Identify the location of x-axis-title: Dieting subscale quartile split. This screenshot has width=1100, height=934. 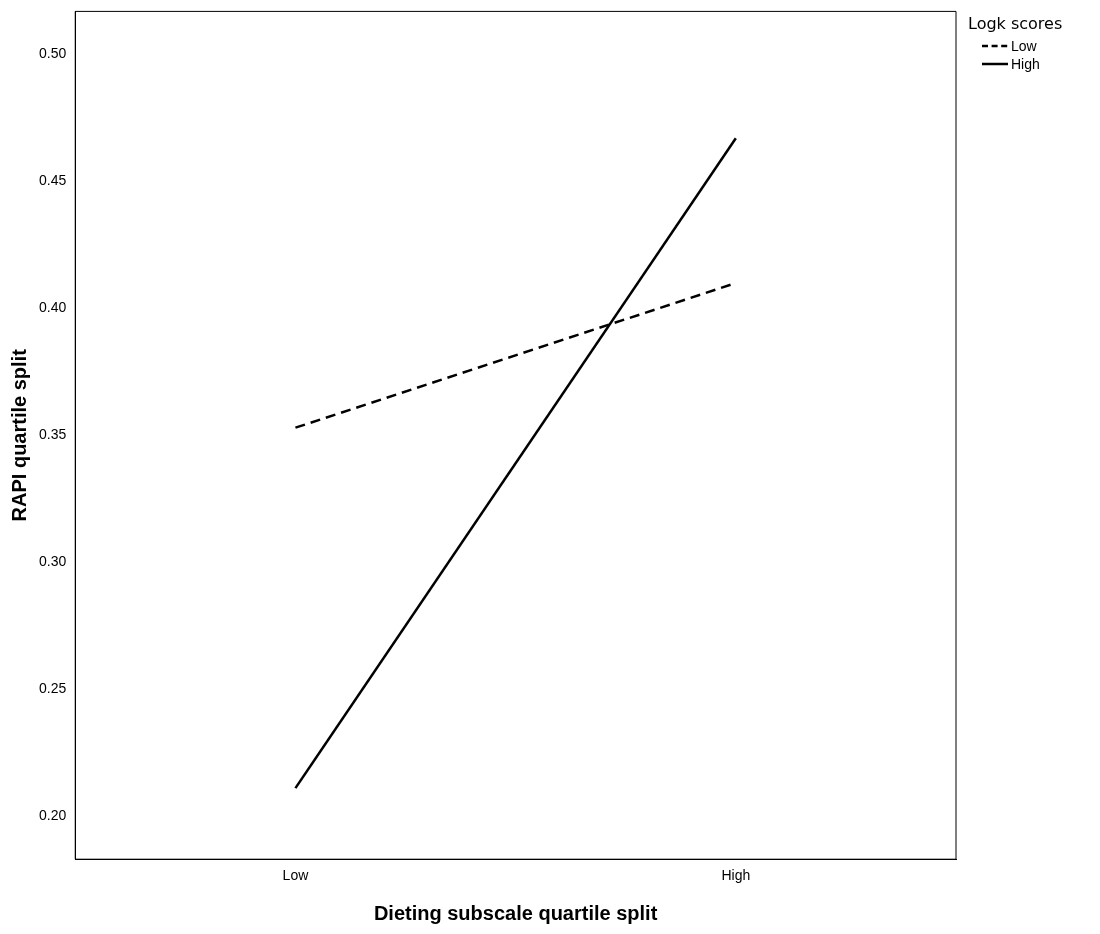
(515, 912).